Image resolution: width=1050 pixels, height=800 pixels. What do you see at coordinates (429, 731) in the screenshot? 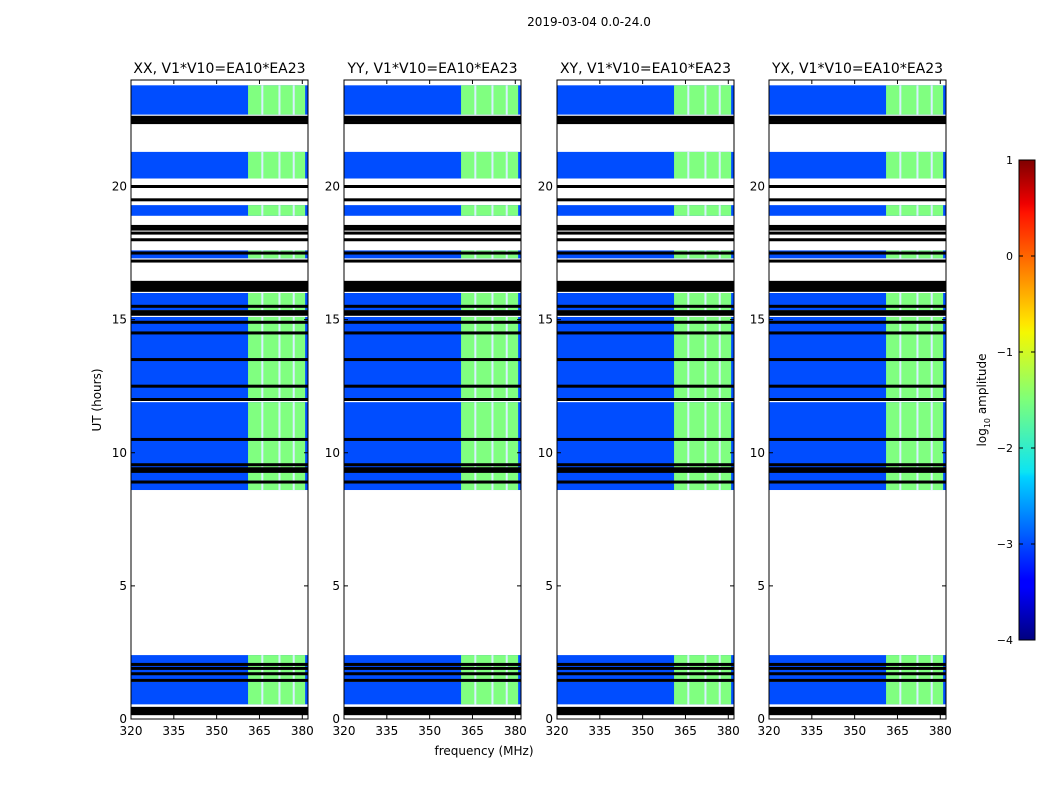
I see `x-tick-label: 350` at bounding box center [429, 731].